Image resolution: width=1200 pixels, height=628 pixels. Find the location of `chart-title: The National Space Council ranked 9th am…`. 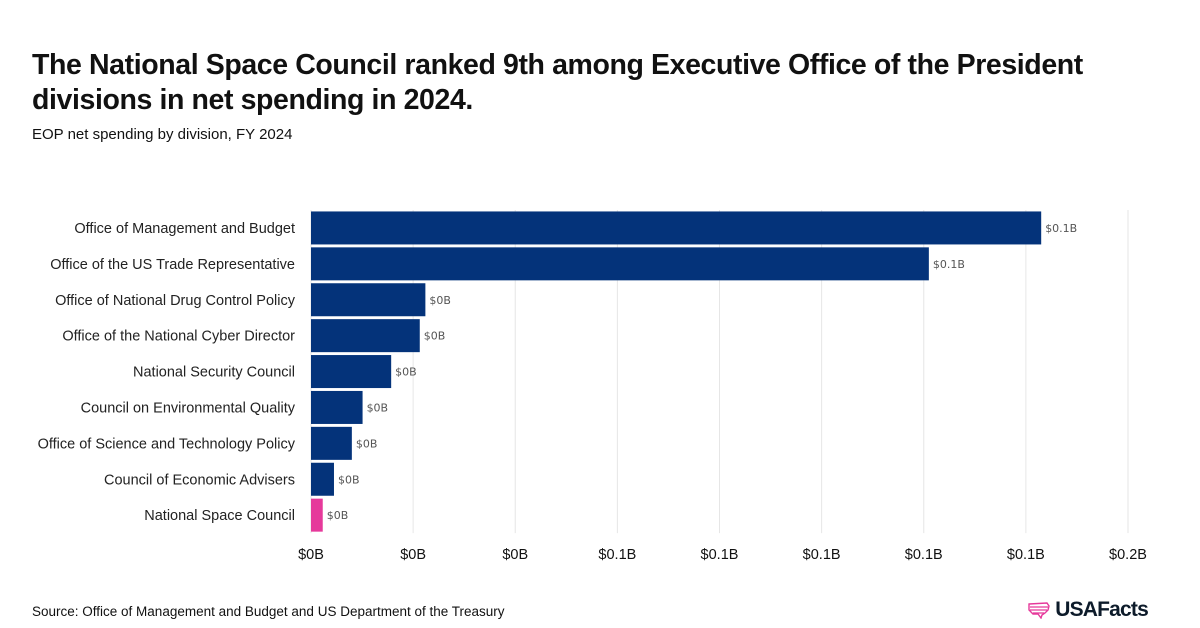

chart-title: The National Space Council ranked 9th am… is located at coordinates (557, 82).